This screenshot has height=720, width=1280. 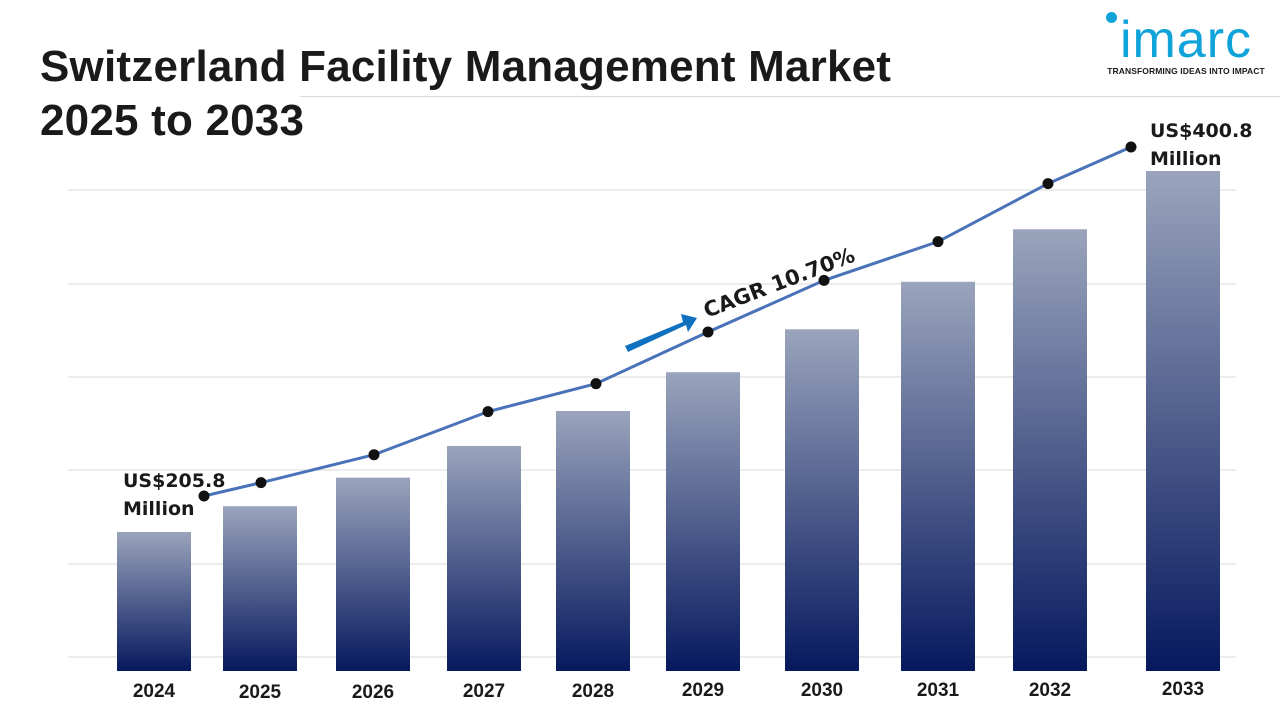 I want to click on x-label-2029: 2029, so click(x=703, y=690).